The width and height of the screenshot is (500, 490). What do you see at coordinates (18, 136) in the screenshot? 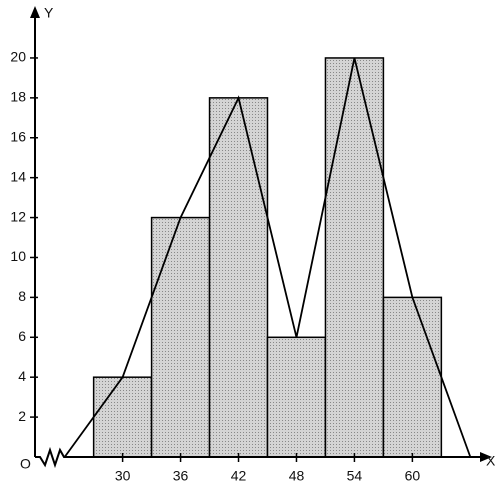
I see `y-tick-label: 16` at bounding box center [18, 136].